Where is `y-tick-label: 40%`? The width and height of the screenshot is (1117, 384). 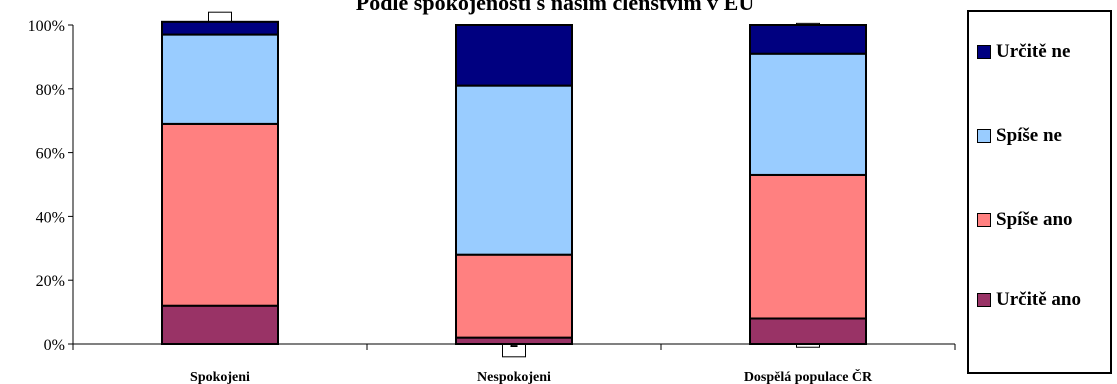 y-tick-label: 40% is located at coordinates (50, 217).